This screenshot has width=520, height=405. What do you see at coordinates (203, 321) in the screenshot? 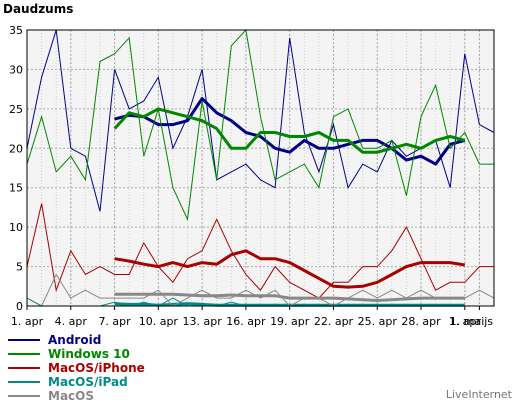
I see `x-tick-label: 13. apr` at bounding box center [203, 321].